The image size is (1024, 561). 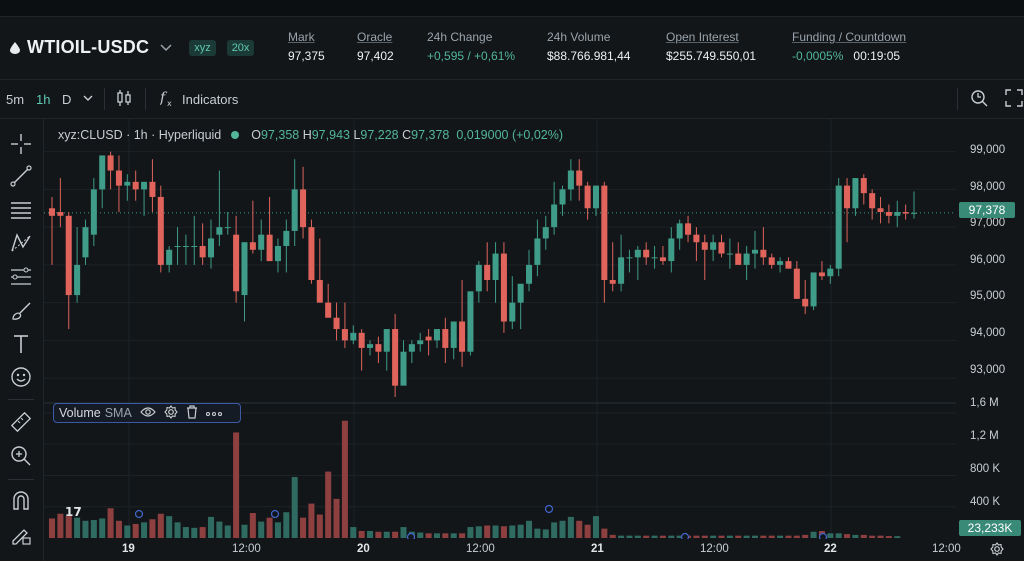 What do you see at coordinates (979, 99) in the screenshot?
I see `zoom-search-icon` at bounding box center [979, 99].